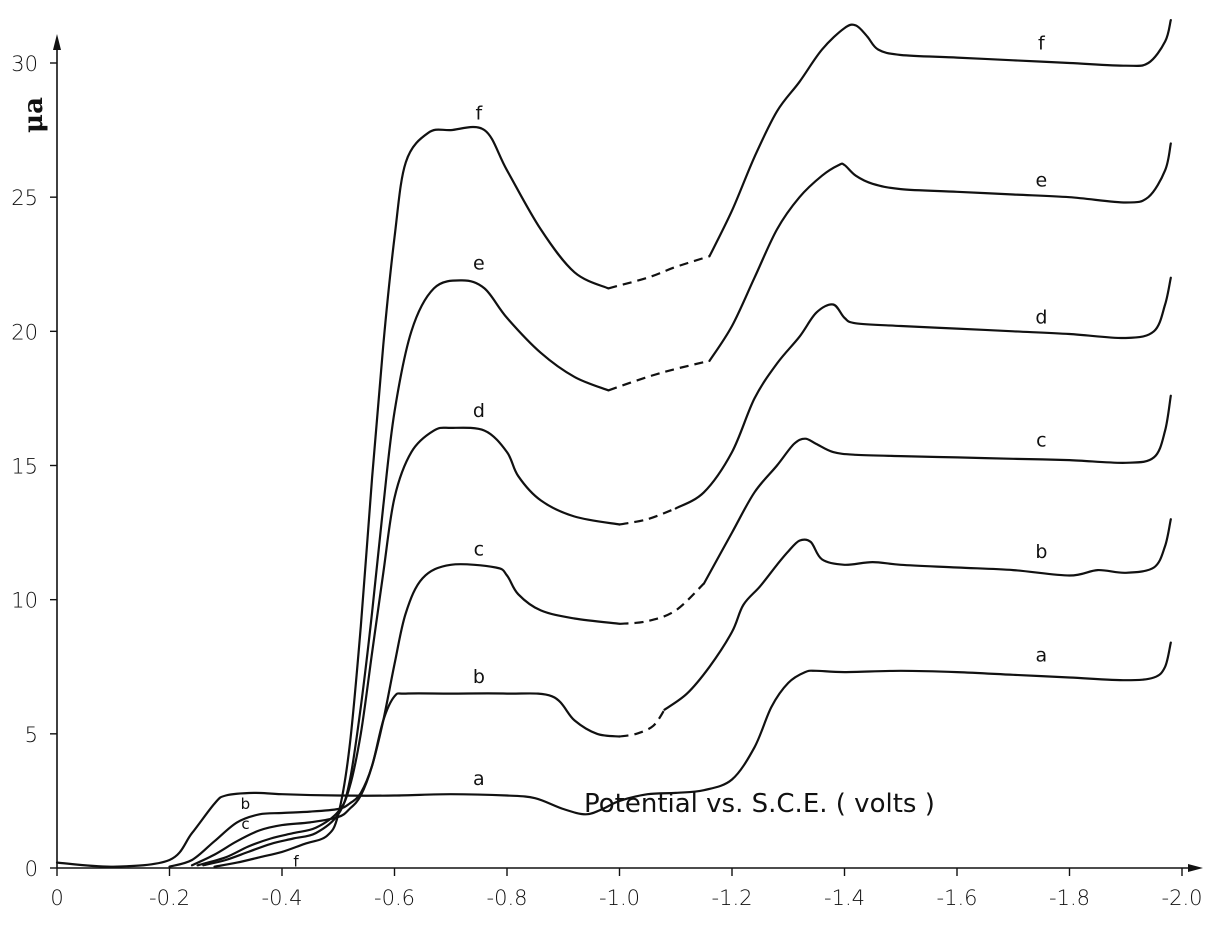 Image resolution: width=1207 pixels, height=935 pixels. I want to click on y-tick-label: 25, so click(24, 198).